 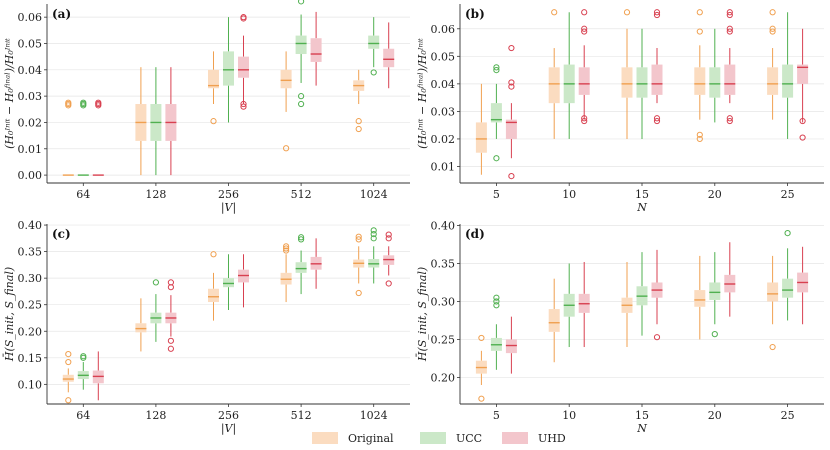 What do you see at coordinates (30, 278) in the screenshot?
I see `y-tick-label: 0.30` at bounding box center [30, 278].